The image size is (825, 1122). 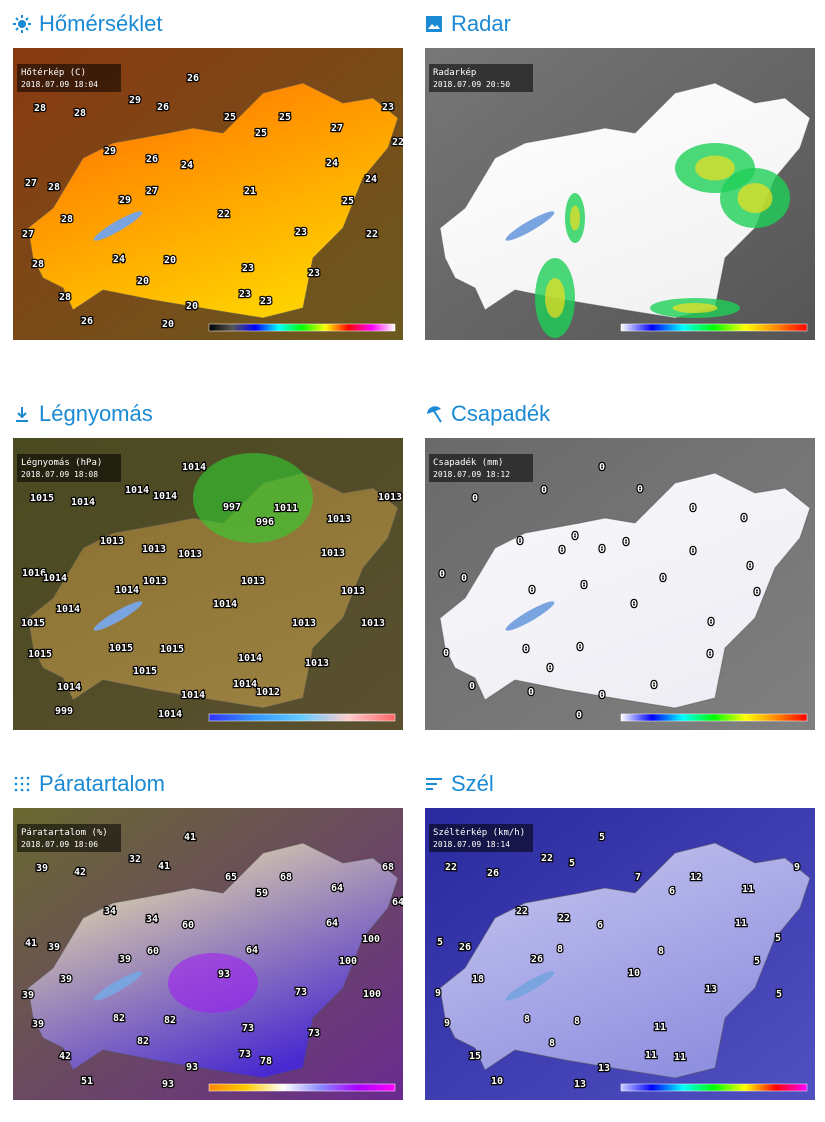 I want to click on map-label: Légnyomás (hPa), so click(x=61, y=462).